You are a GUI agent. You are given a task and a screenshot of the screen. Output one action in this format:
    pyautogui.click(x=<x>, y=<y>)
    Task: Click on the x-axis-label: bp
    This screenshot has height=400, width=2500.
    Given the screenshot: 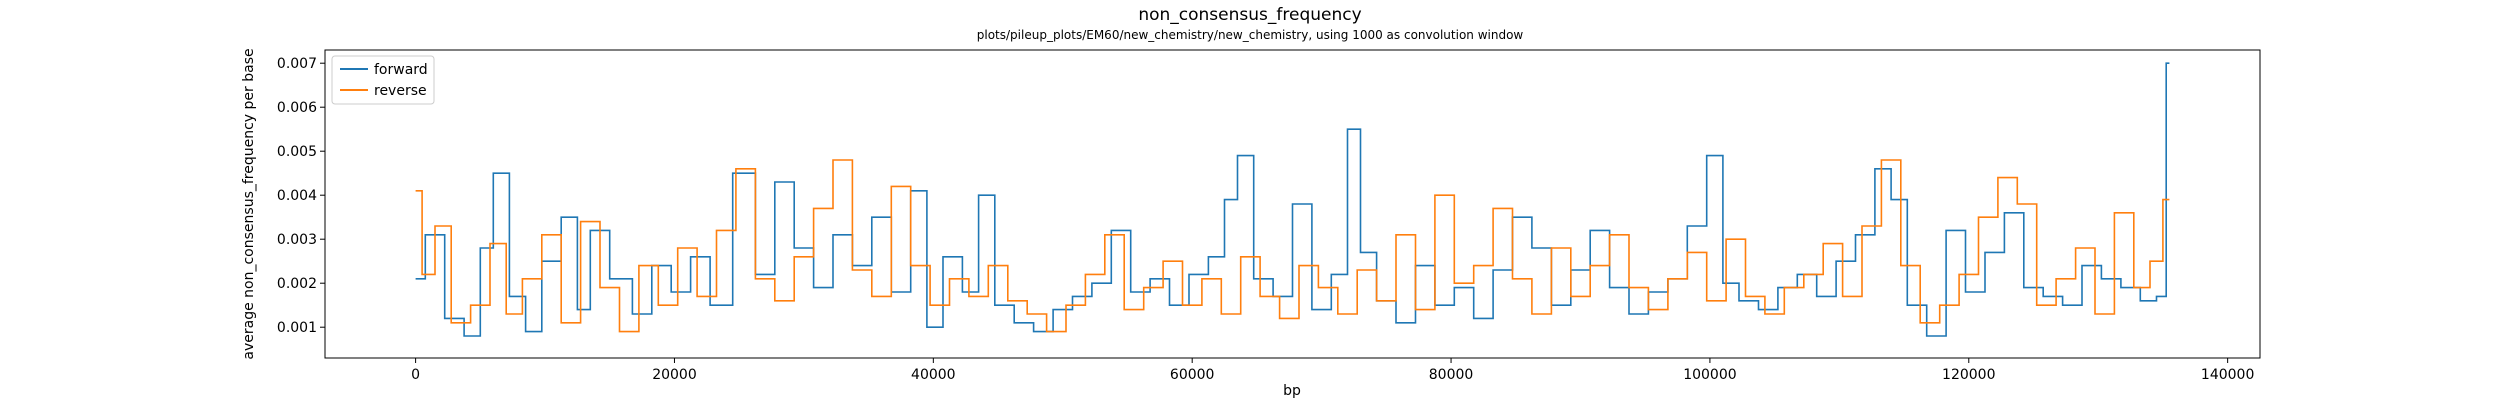 What is the action you would take?
    pyautogui.click(x=1292, y=391)
    